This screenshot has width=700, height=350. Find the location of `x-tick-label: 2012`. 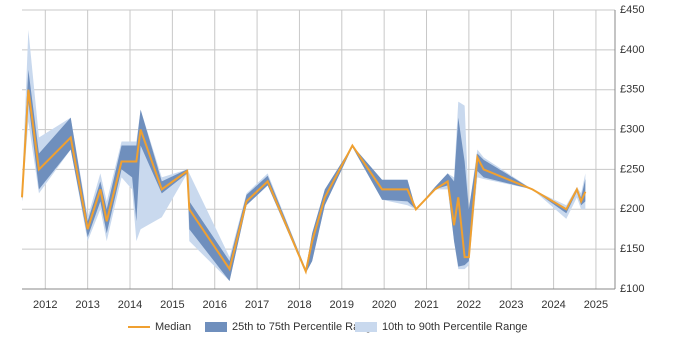

x-tick-label: 2012 is located at coordinates (45, 305).